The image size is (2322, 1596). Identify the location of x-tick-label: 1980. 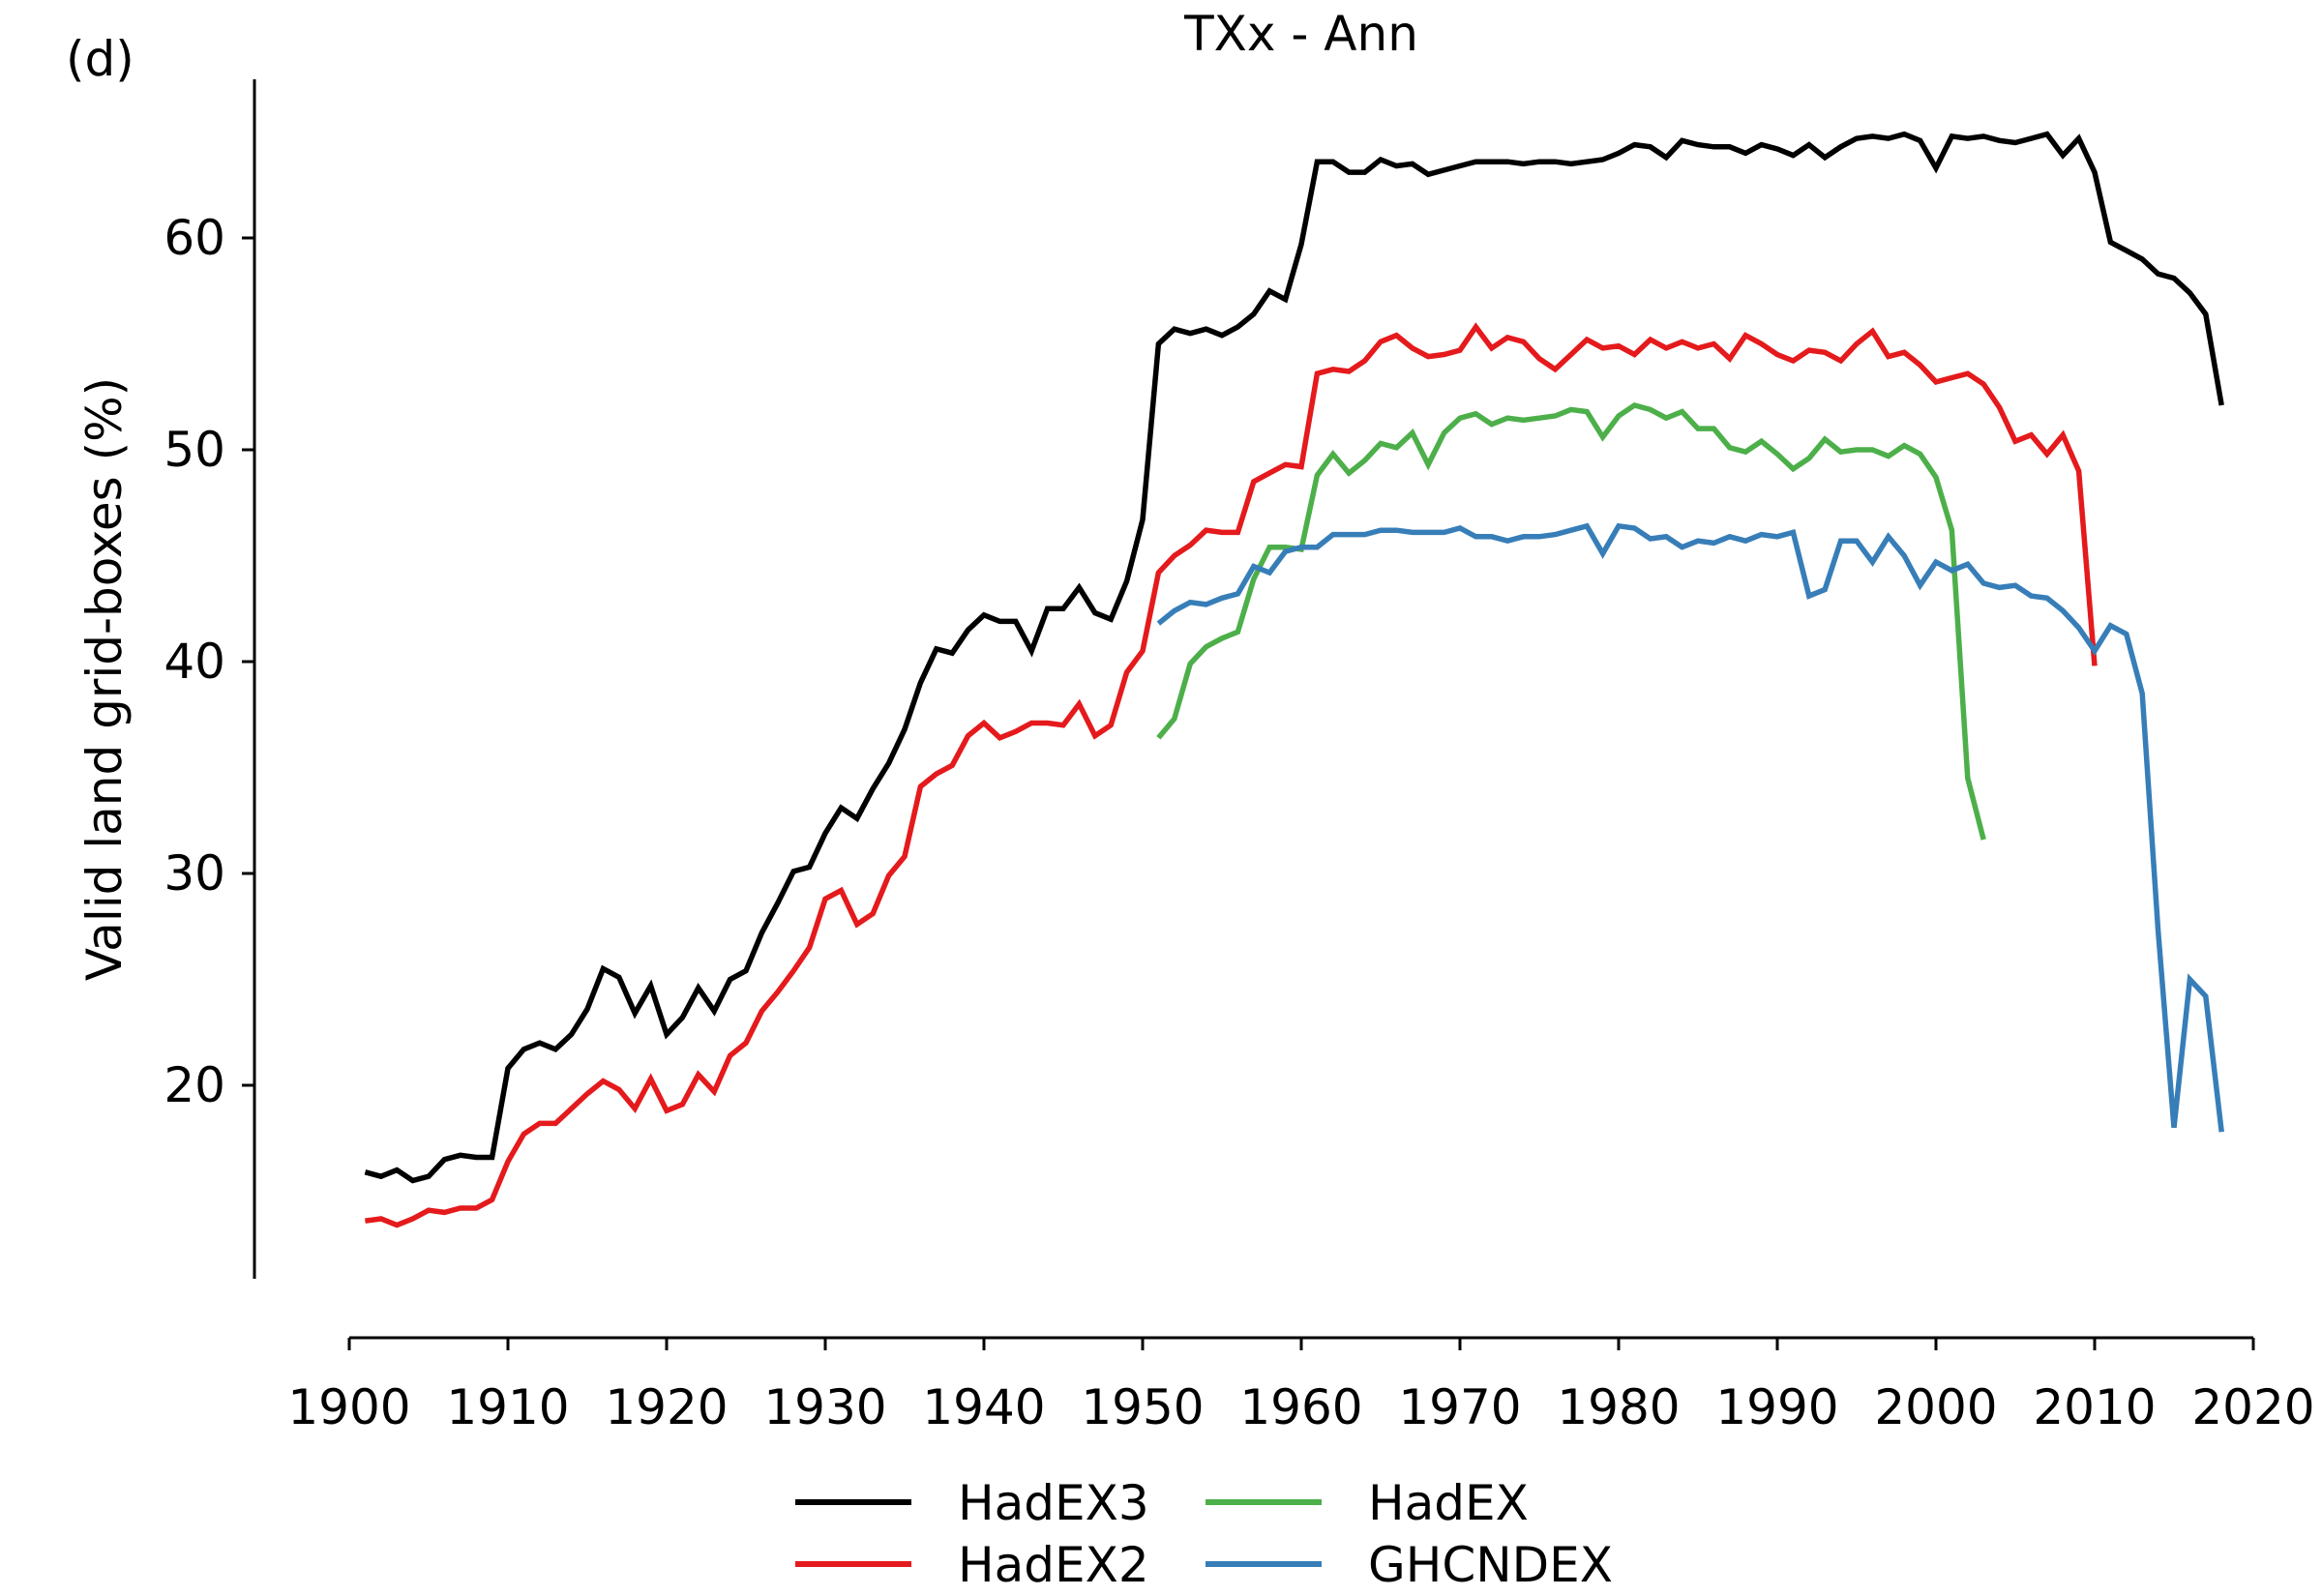
(1618, 1407).